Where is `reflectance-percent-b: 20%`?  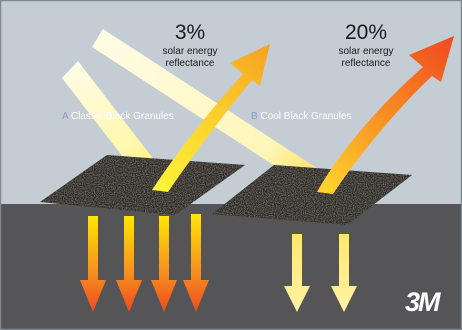 reflectance-percent-b: 20% is located at coordinates (366, 32).